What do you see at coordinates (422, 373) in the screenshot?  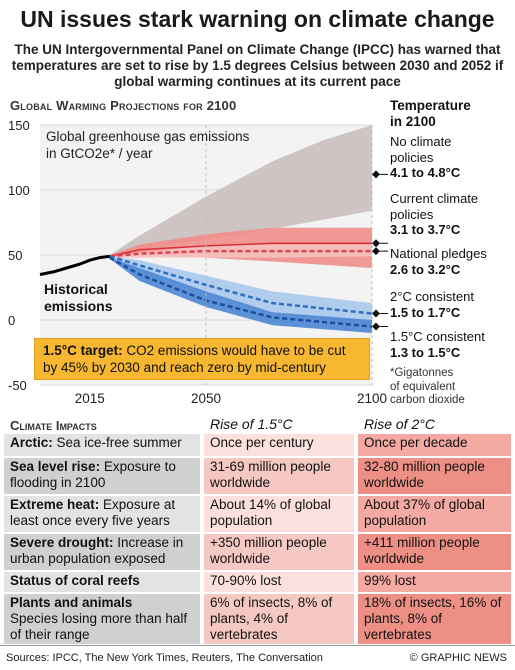 I see `footnote-line1: *Gigatonnes` at bounding box center [422, 373].